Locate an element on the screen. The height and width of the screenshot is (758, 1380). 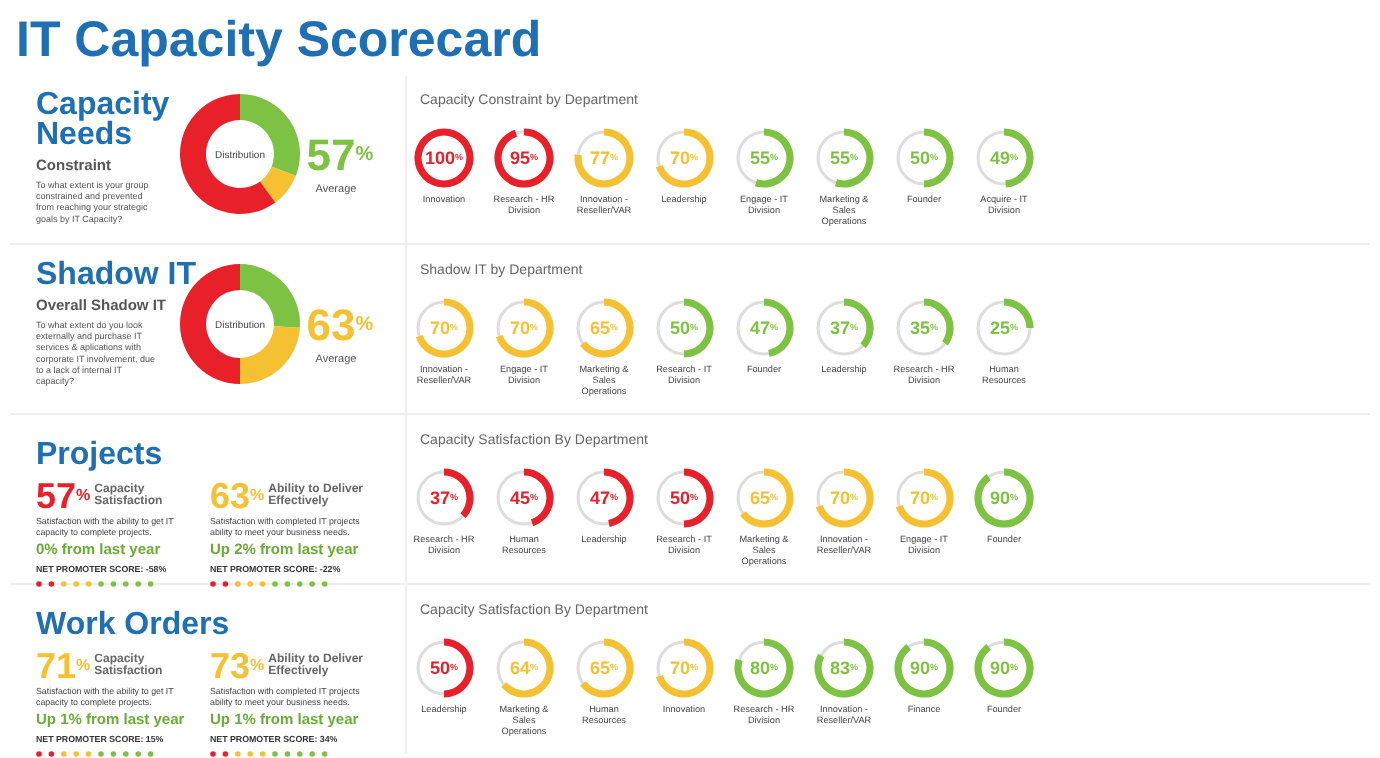
chart-title: Capacity Needs is located at coordinates (103, 120).